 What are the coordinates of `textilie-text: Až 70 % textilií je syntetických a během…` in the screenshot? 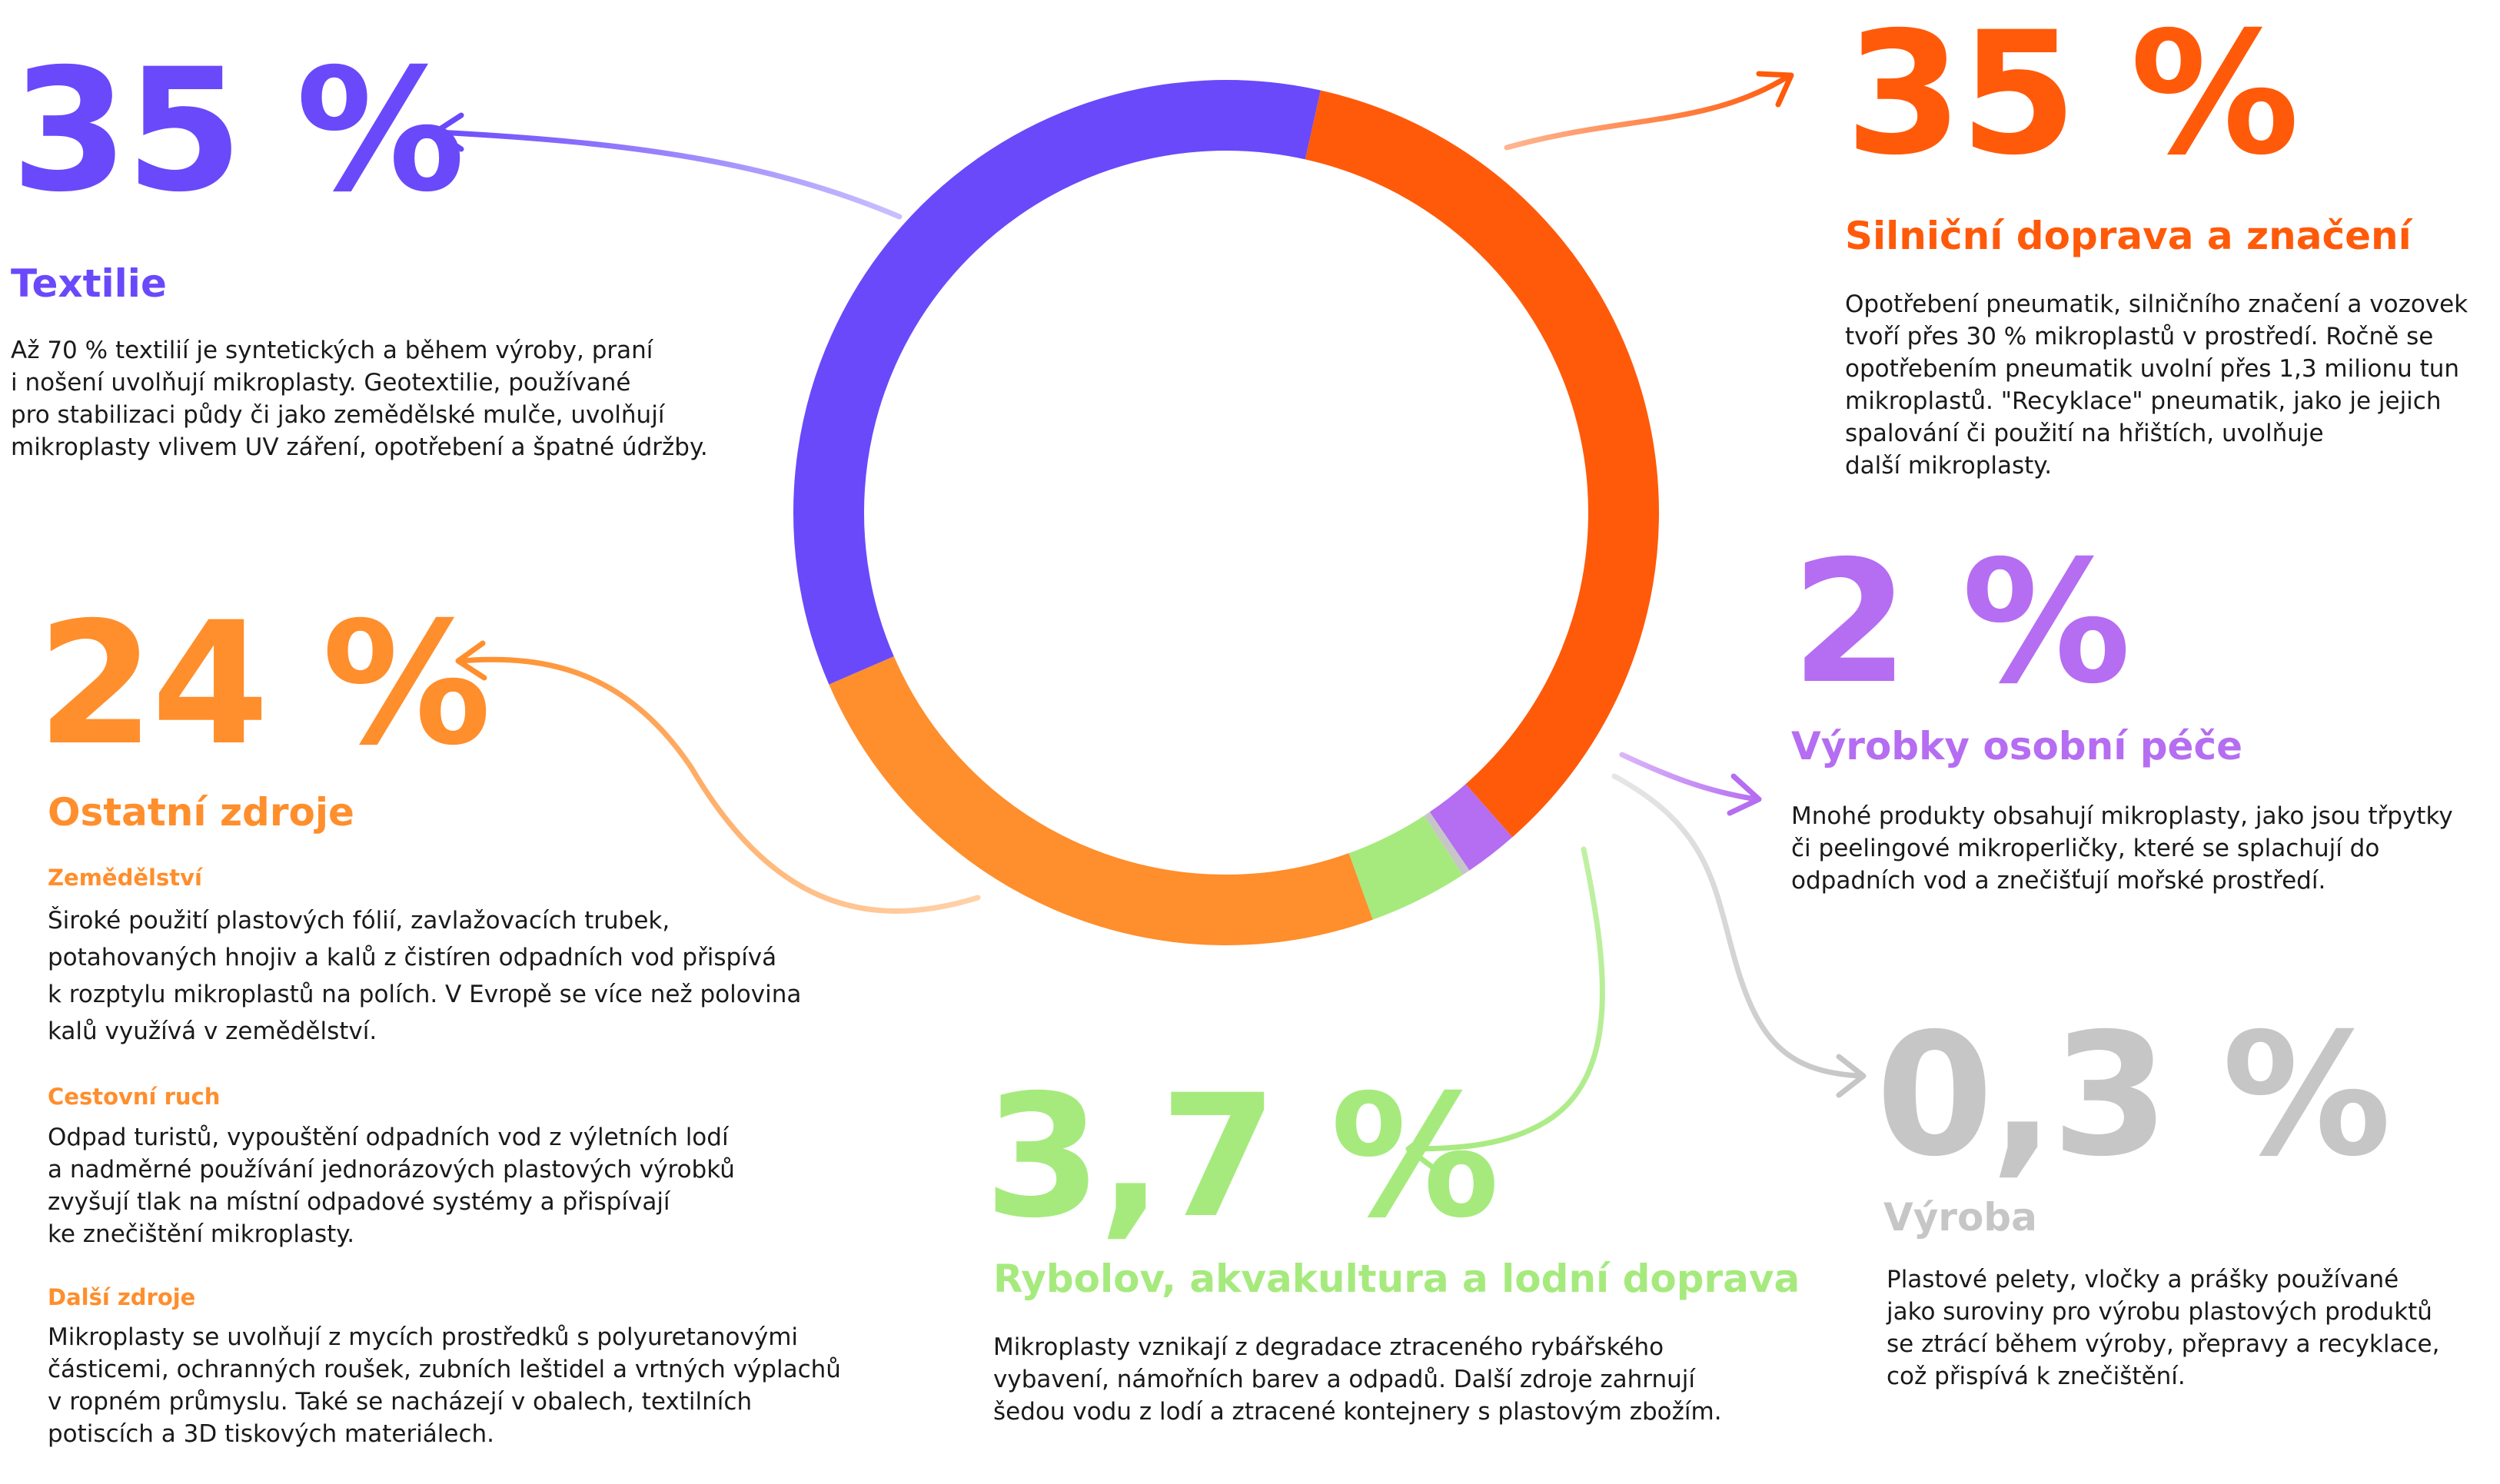 It's located at (359, 399).